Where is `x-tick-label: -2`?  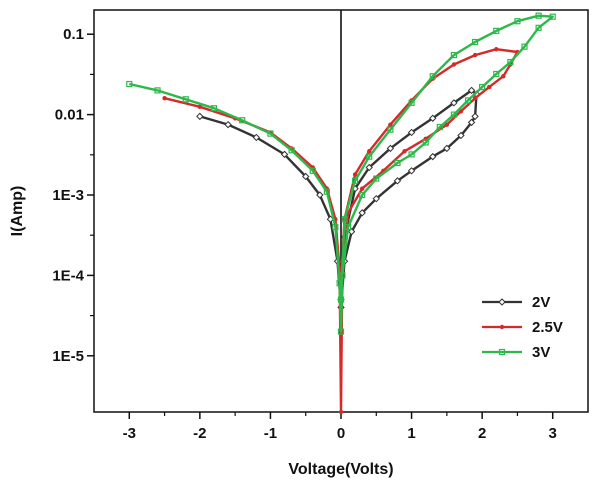 x-tick-label: -2 is located at coordinates (199, 433).